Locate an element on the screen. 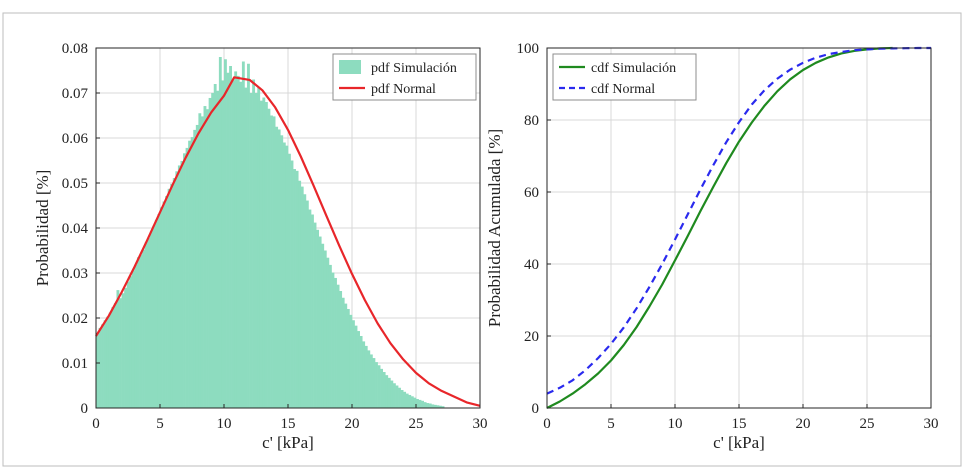  x-tick-label: 25 is located at coordinates (867, 424).